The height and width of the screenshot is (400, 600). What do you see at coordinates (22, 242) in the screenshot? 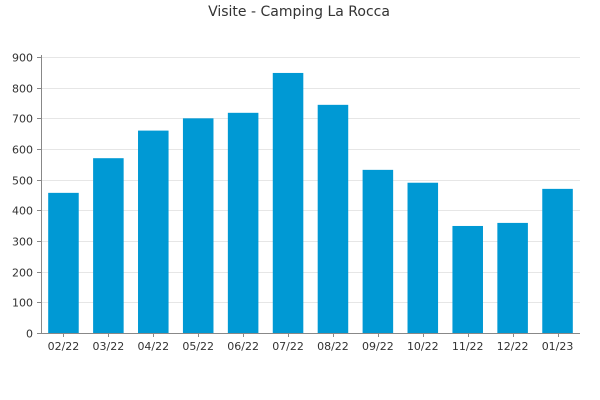
I see `y-tick-label: 300` at bounding box center [22, 242].